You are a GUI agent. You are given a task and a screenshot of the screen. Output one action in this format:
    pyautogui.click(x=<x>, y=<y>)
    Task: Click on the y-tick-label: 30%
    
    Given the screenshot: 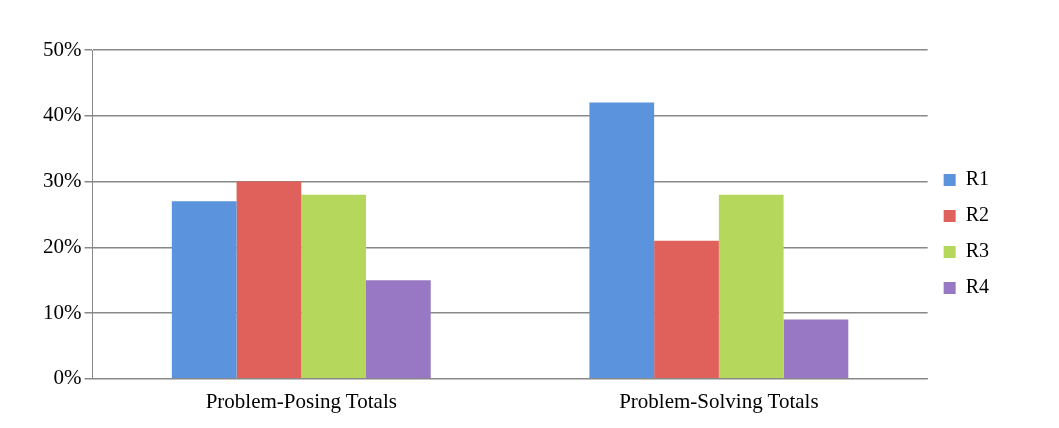 What is the action you would take?
    pyautogui.click(x=62, y=180)
    